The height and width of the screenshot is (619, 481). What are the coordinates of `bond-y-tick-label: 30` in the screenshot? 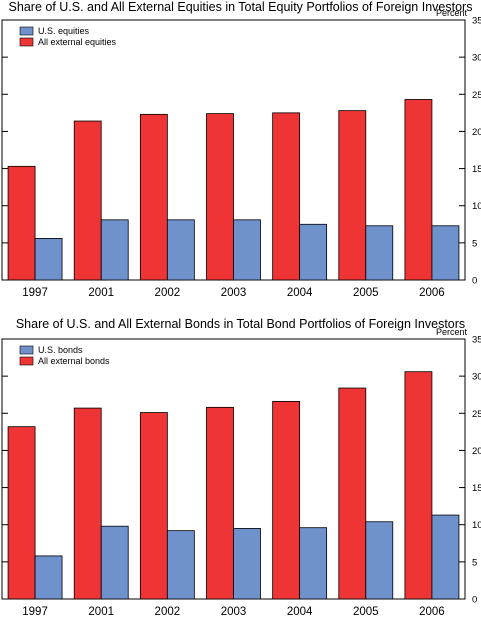 It's located at (476, 377).